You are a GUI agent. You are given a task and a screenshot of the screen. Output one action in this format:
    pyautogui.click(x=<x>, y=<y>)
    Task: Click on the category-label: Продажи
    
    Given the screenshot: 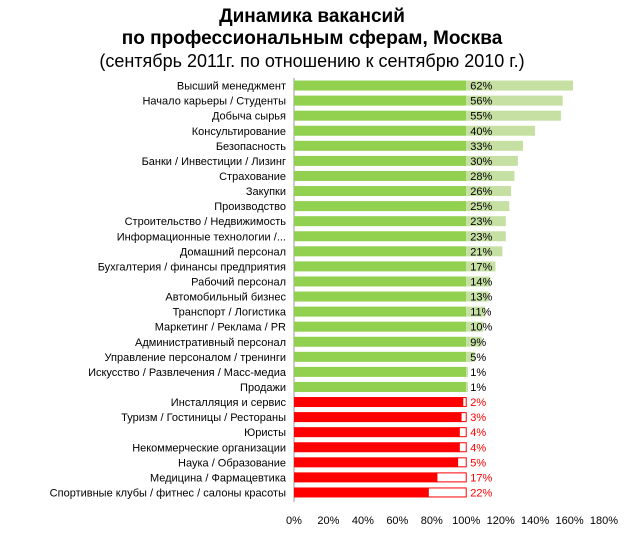 What is the action you would take?
    pyautogui.click(x=263, y=388)
    